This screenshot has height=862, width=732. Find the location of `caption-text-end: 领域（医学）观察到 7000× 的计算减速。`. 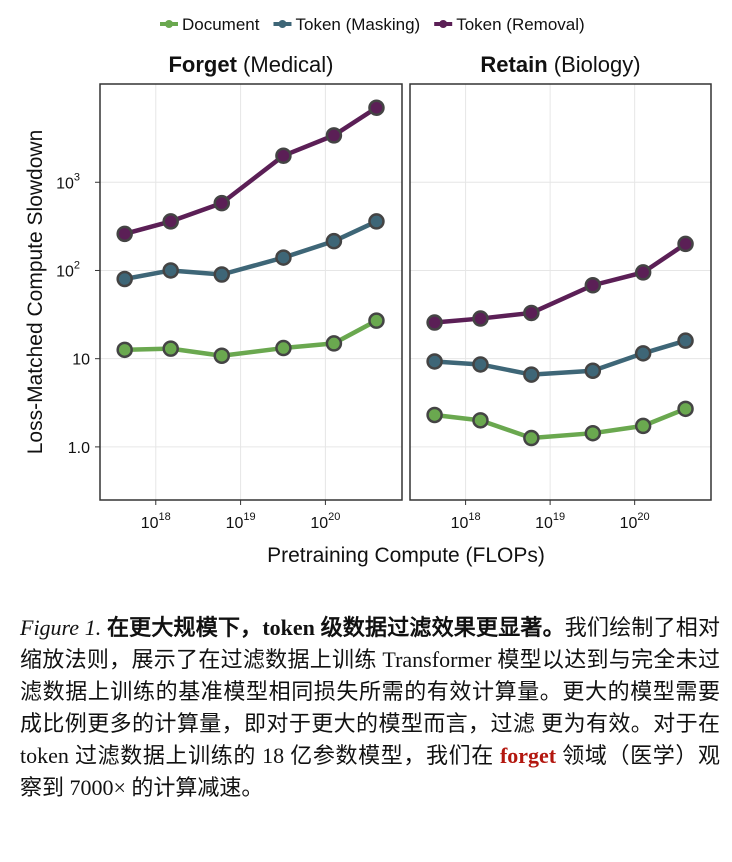

caption-text-end: 领域（医学）观察到 7000× 的计算减速。 is located at coordinates (370, 771).